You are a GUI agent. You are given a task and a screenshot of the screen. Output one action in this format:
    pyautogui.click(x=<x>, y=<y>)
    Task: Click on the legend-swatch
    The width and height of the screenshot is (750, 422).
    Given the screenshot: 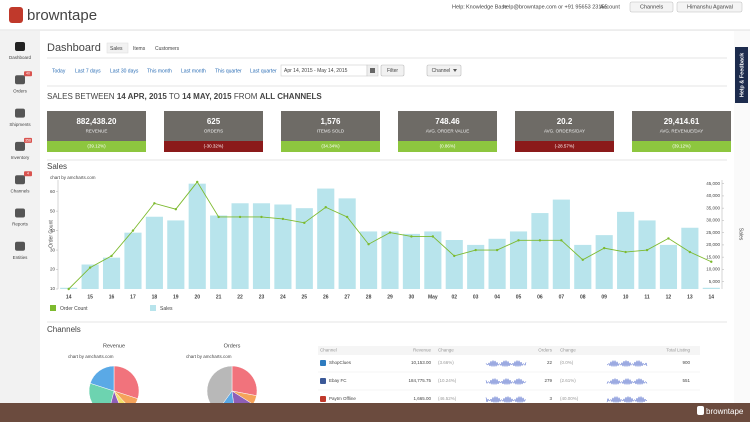 What is the action you would take?
    pyautogui.click(x=53, y=308)
    